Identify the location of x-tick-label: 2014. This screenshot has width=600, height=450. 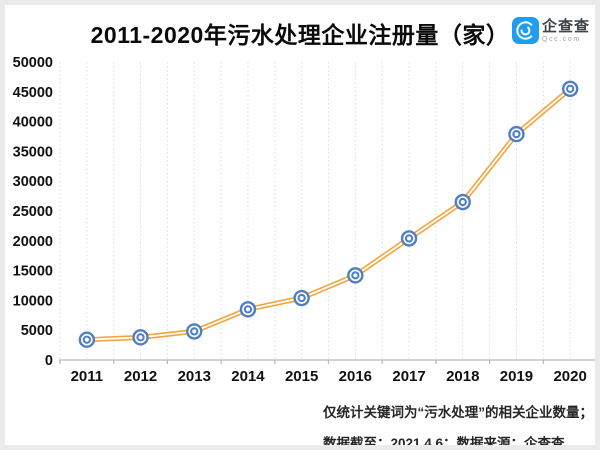
(248, 376).